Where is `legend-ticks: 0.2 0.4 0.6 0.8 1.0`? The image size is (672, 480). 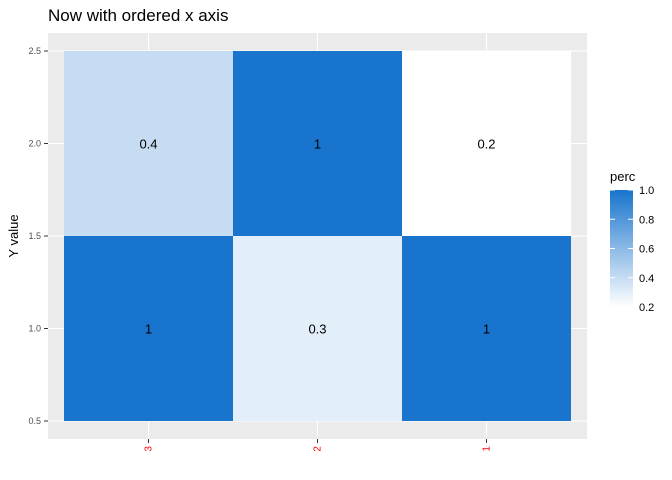
legend-ticks: 0.2 0.4 0.6 0.8 1.0 is located at coordinates (632, 249).